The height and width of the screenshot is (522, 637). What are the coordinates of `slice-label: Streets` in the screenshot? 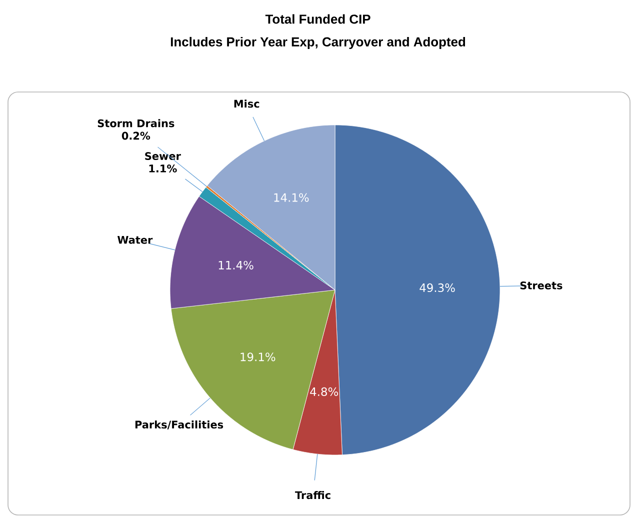 It's located at (541, 285).